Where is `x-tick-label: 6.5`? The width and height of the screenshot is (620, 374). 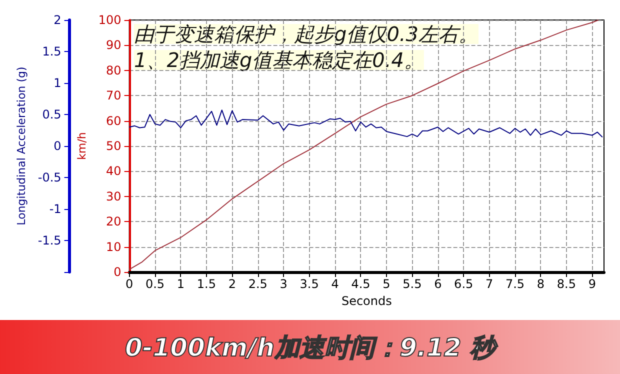
x-tick-label: 6.5 is located at coordinates (464, 284).